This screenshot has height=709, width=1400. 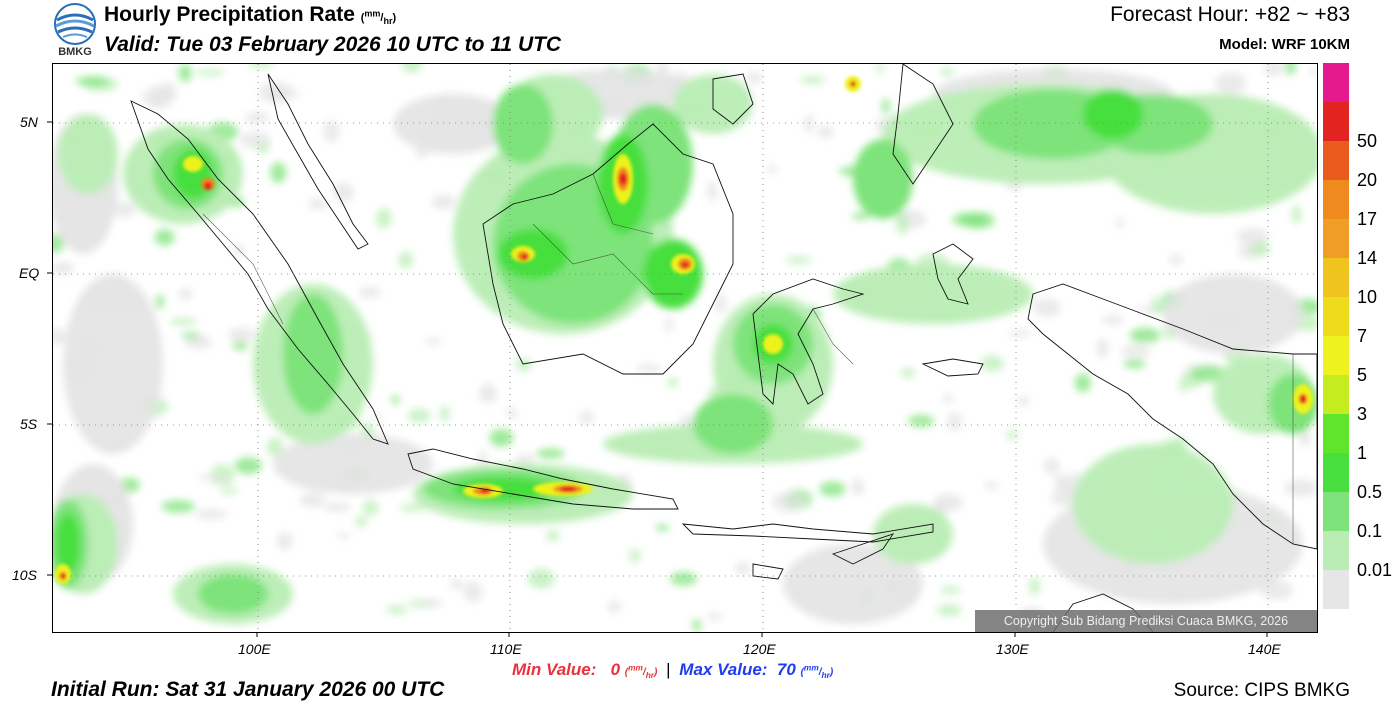 What do you see at coordinates (1012, 649) in the screenshot?
I see `lon-label-130e: 130E` at bounding box center [1012, 649].